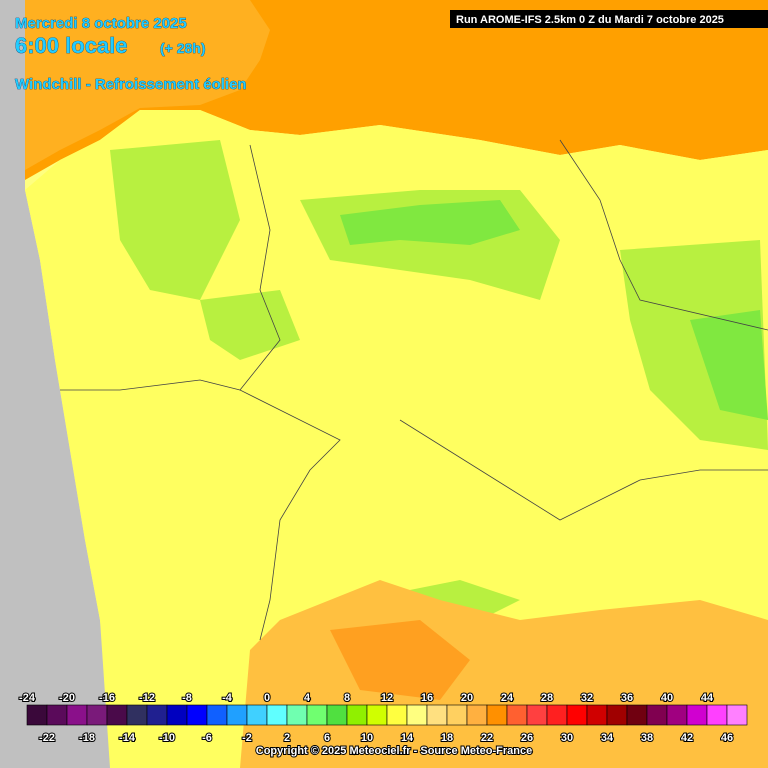 The width and height of the screenshot is (768, 768). Describe the element at coordinates (347, 698) in the screenshot. I see `legend-label: 8` at that location.